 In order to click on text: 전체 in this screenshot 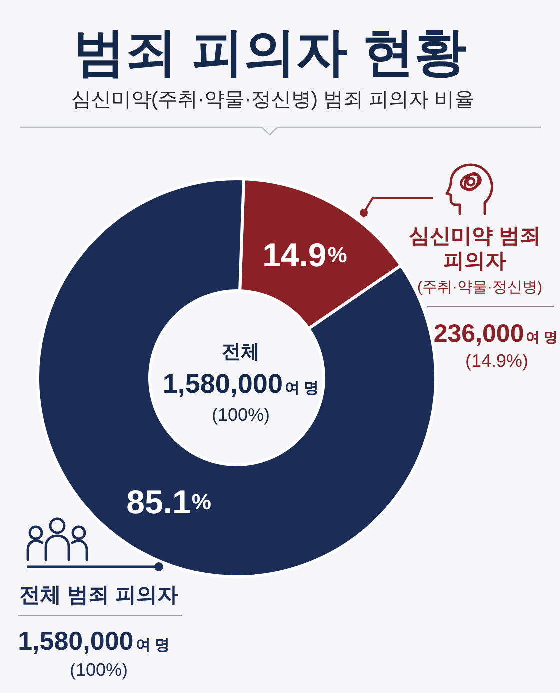, I will do `click(241, 352)`.